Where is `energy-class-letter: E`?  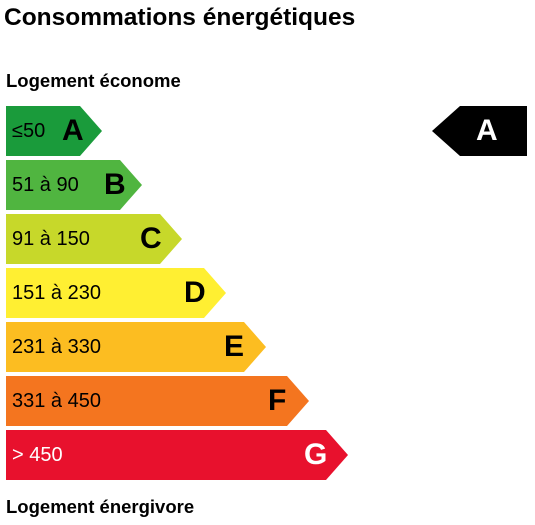
energy-class-letter: E is located at coordinates (234, 346).